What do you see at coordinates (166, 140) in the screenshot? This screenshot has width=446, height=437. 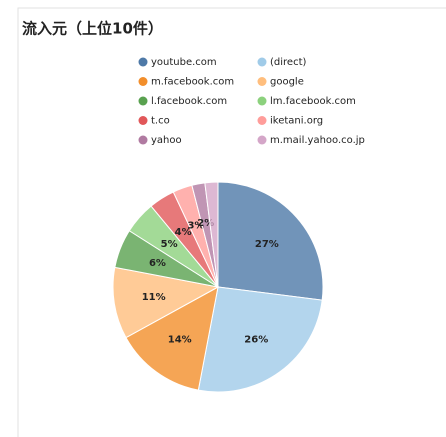 I see `legend-label: yahoo` at bounding box center [166, 140].